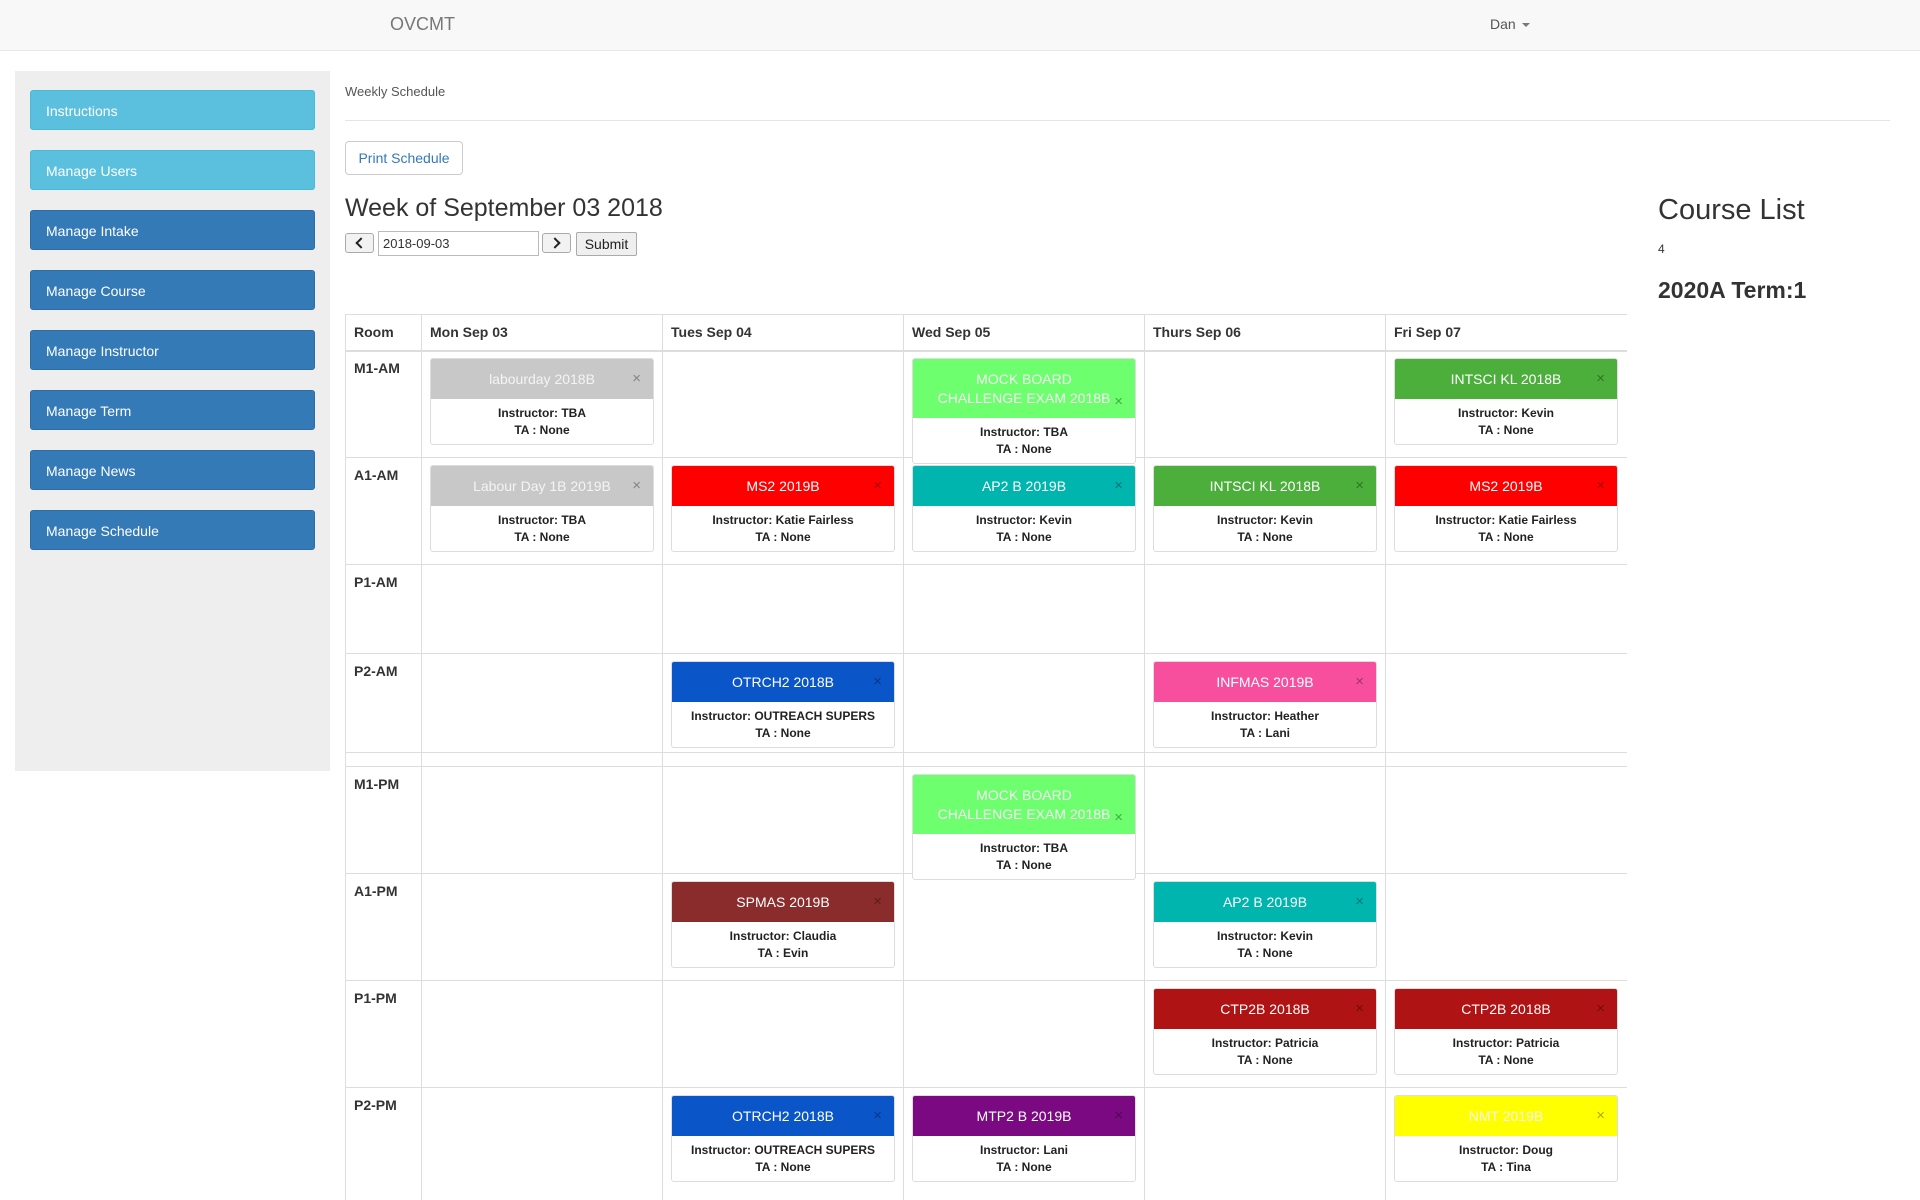 The image size is (1920, 1200). What do you see at coordinates (376, 671) in the screenshot?
I see `room-label: P2-AM` at bounding box center [376, 671].